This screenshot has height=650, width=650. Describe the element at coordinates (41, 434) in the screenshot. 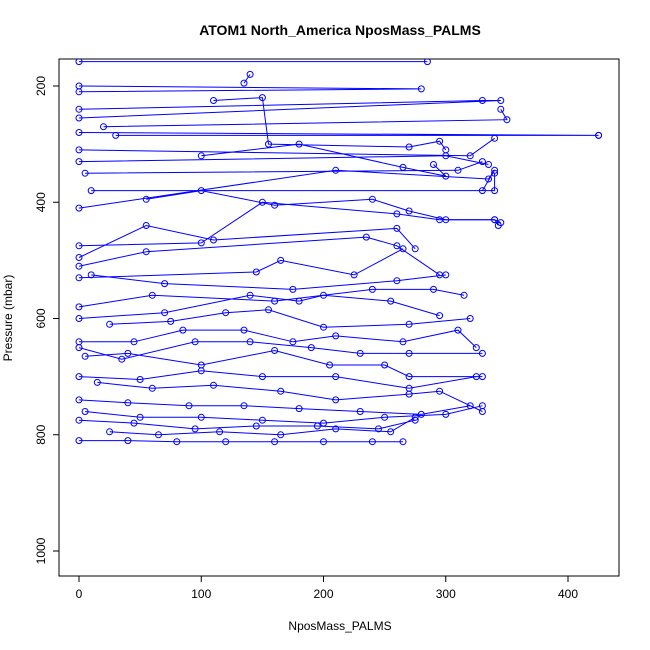

I see `y-tick-label: 800` at that location.